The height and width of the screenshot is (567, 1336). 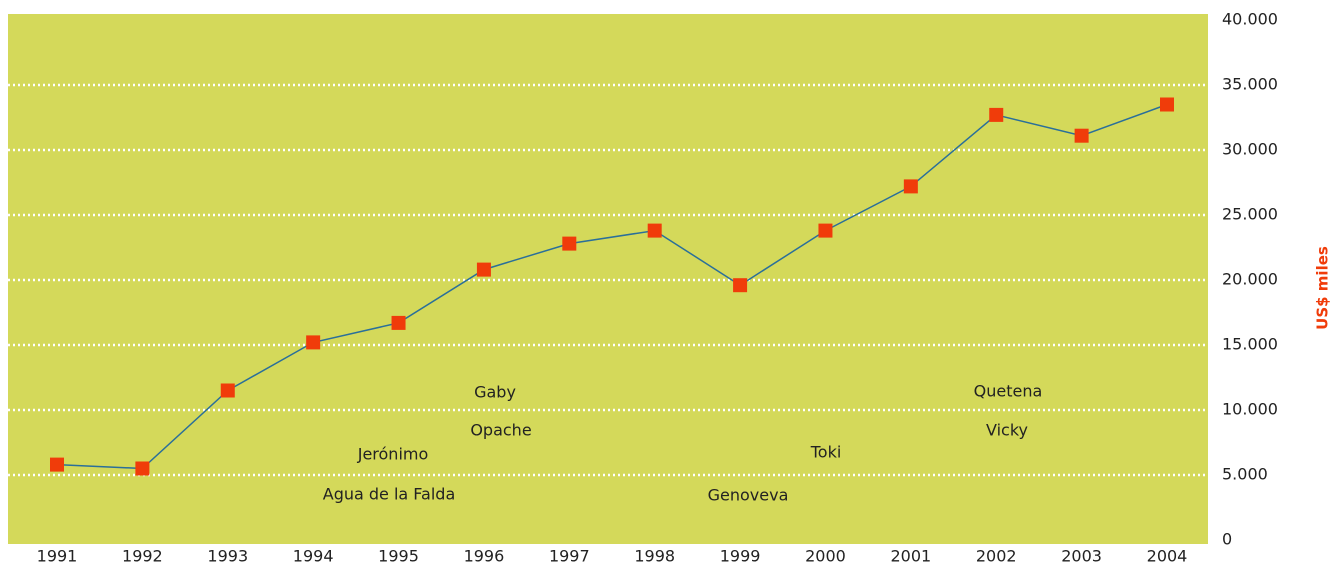 What do you see at coordinates (1007, 430) in the screenshot?
I see `annotation: Vicky` at bounding box center [1007, 430].